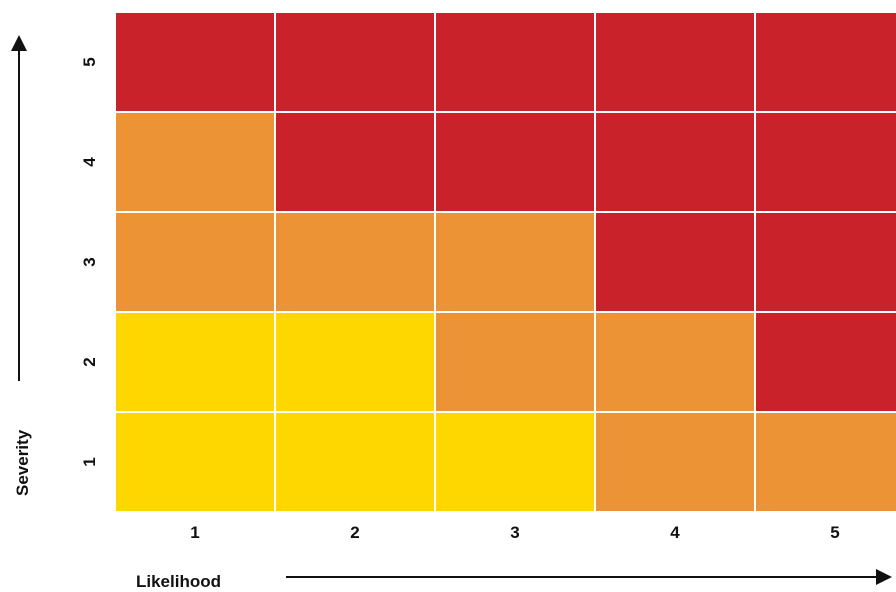  Describe the element at coordinates (354, 532) in the screenshot. I see `x-tick-label: 2` at that location.